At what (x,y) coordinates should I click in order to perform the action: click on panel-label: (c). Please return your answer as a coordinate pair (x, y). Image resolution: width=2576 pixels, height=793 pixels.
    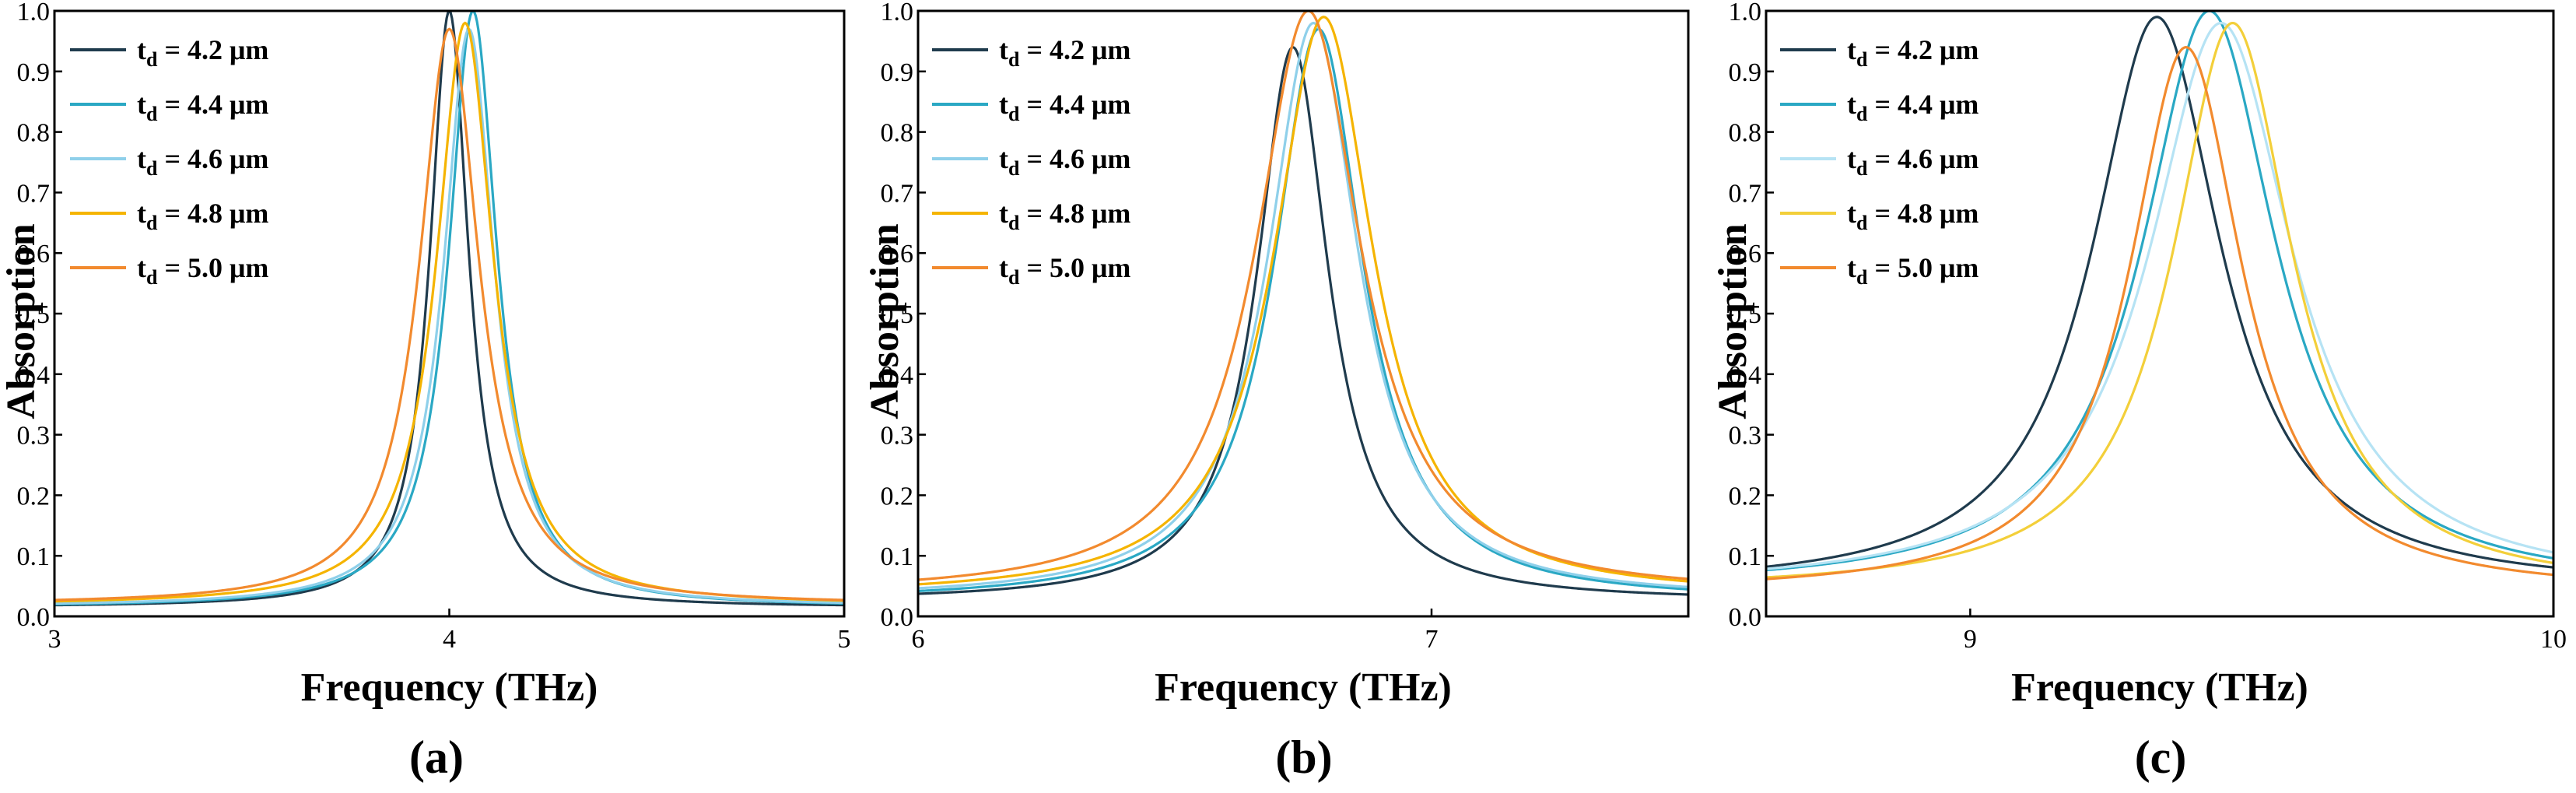
    Looking at the image, I should click on (2161, 757).